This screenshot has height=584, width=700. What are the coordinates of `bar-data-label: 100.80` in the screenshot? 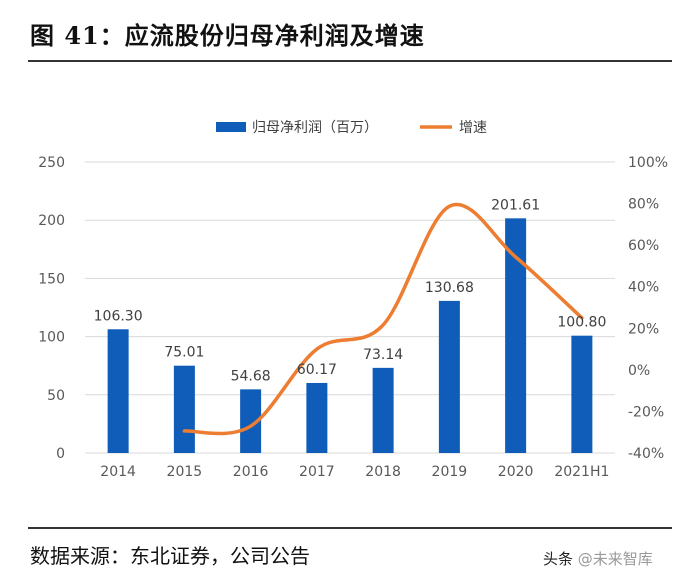 It's located at (581, 323).